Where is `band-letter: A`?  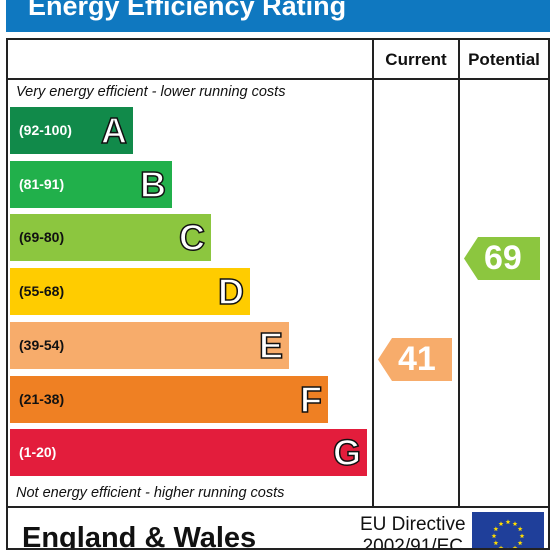 band-letter: A is located at coordinates (114, 130).